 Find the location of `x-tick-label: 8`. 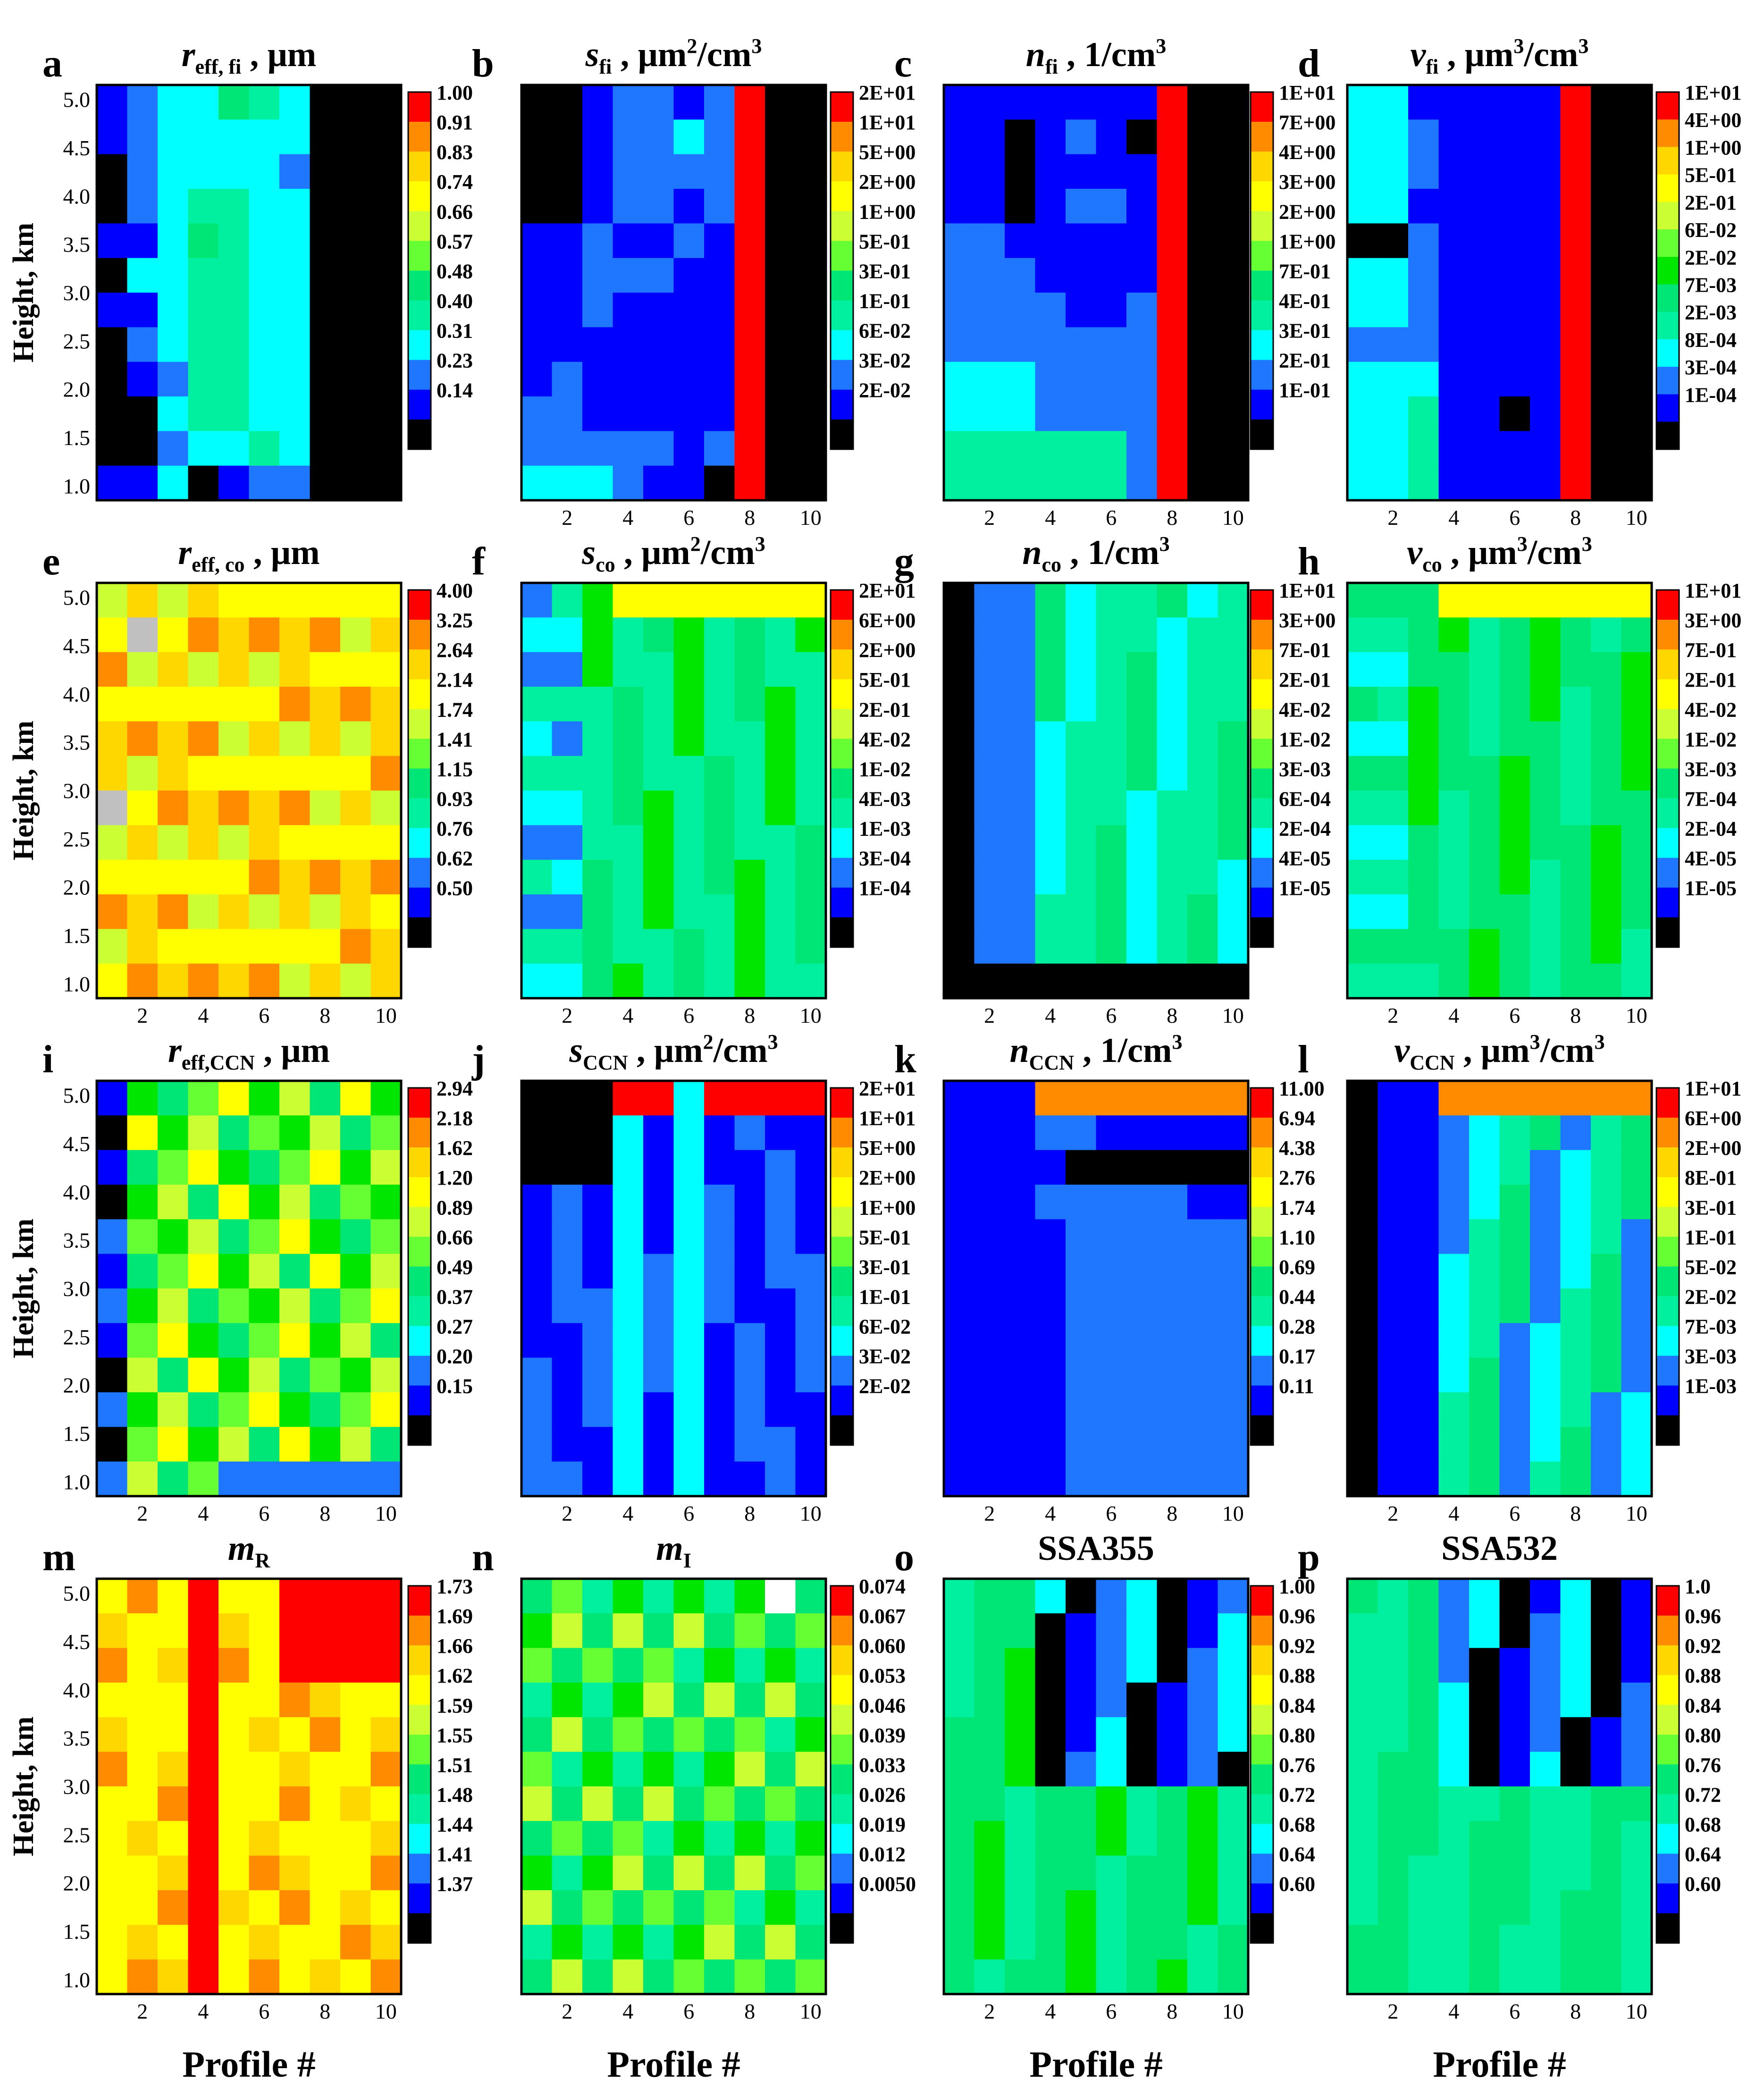

x-tick-label: 8 is located at coordinates (749, 517).